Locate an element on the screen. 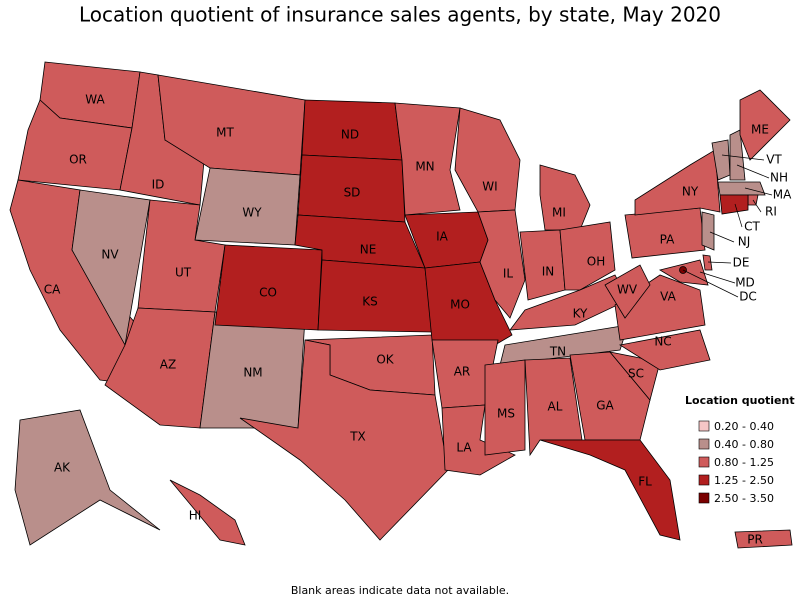 The image size is (800, 600). state-label: DC is located at coordinates (748, 297).